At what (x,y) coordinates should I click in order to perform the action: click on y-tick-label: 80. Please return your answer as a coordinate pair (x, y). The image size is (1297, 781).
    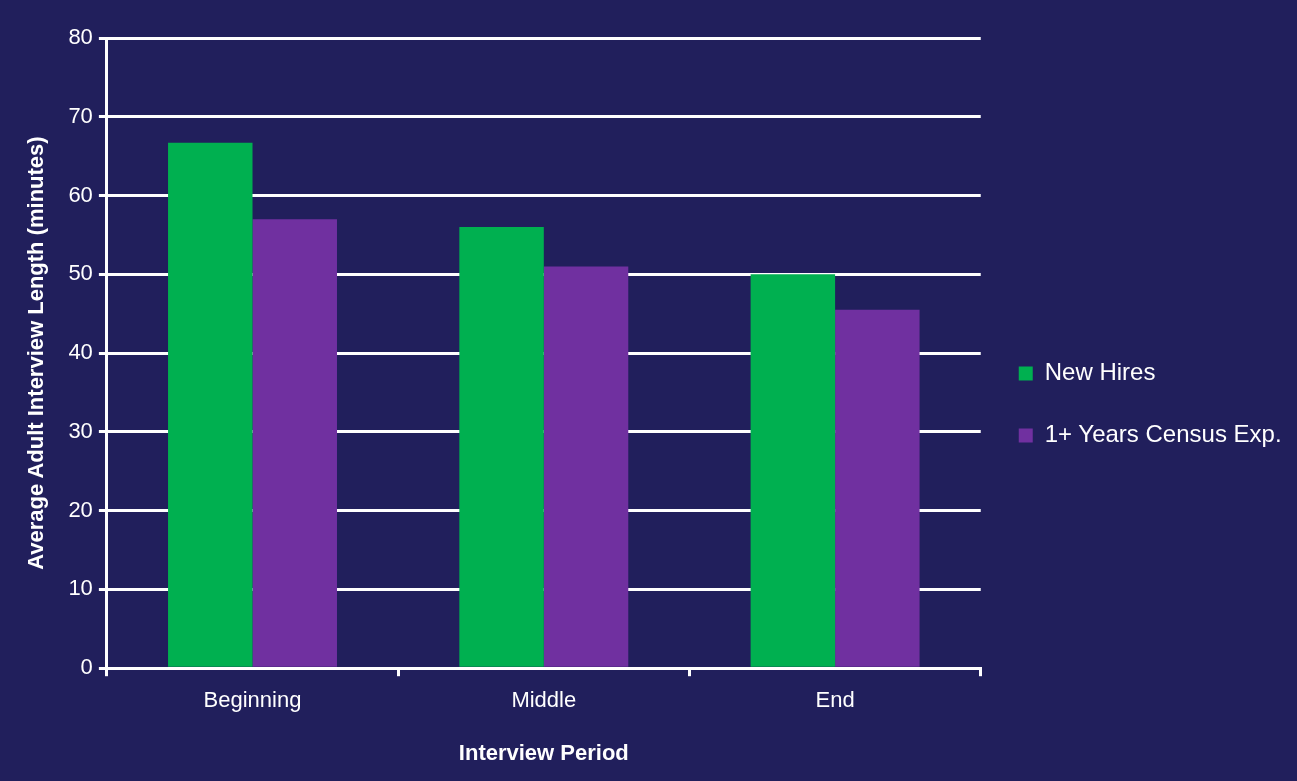
    Looking at the image, I should click on (80, 37).